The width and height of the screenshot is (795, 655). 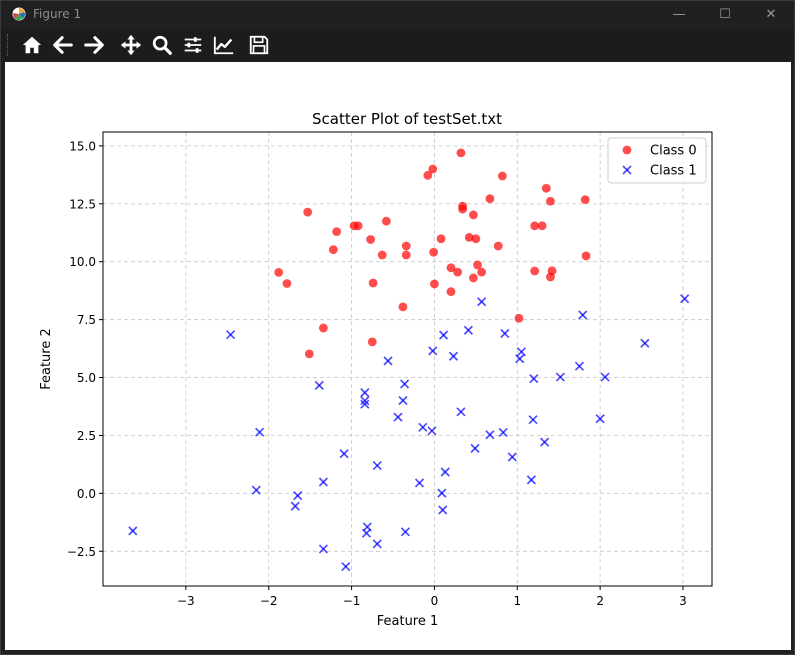 I want to click on chart-title: Scatter Plot of testSet.txt, so click(x=407, y=119).